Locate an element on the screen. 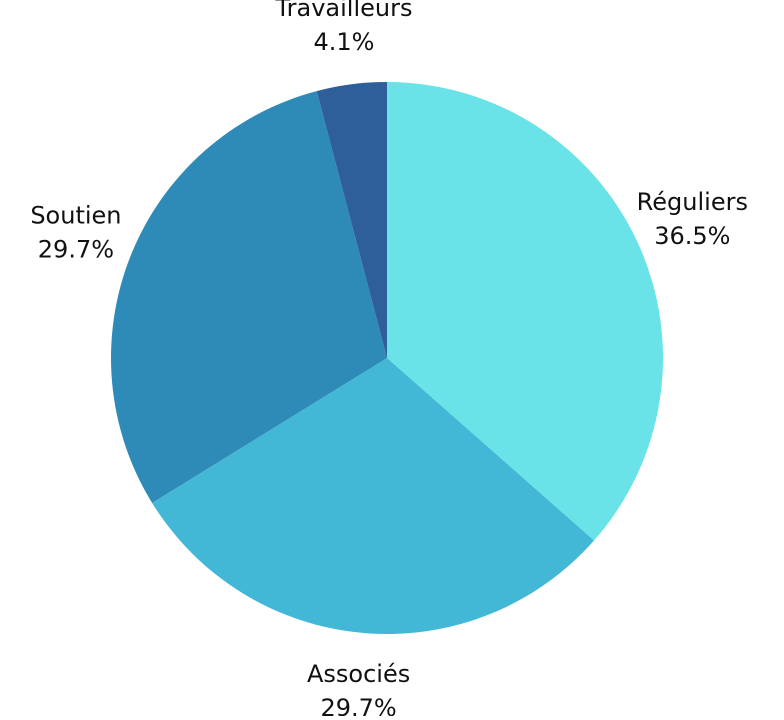  slice-label: Réguliers is located at coordinates (692, 202).